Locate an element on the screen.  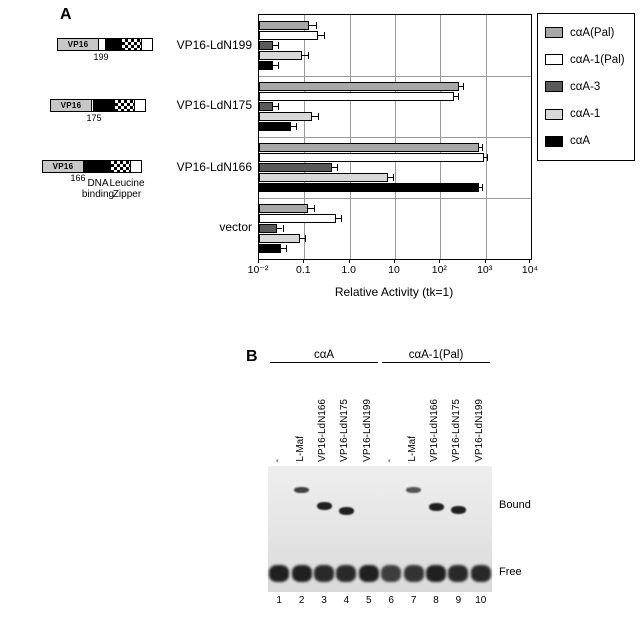
chart-xlabel: Relative Activity (tk=1) is located at coordinates (394, 292).